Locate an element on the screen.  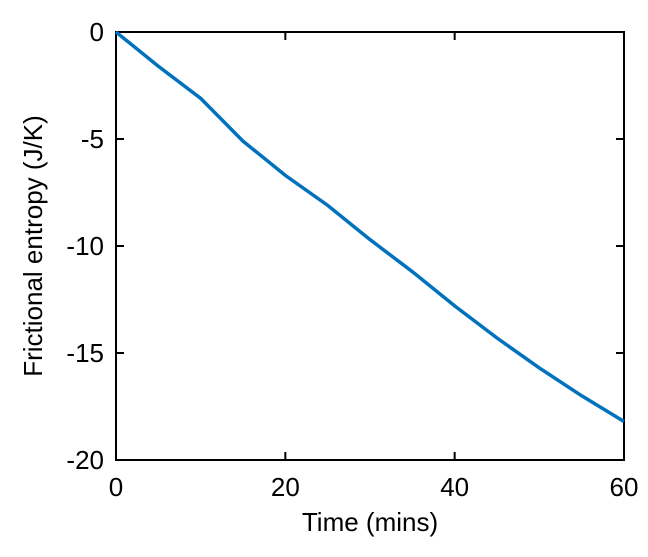
y-axis-label: Frictional entropy (J/K) is located at coordinates (33, 246).